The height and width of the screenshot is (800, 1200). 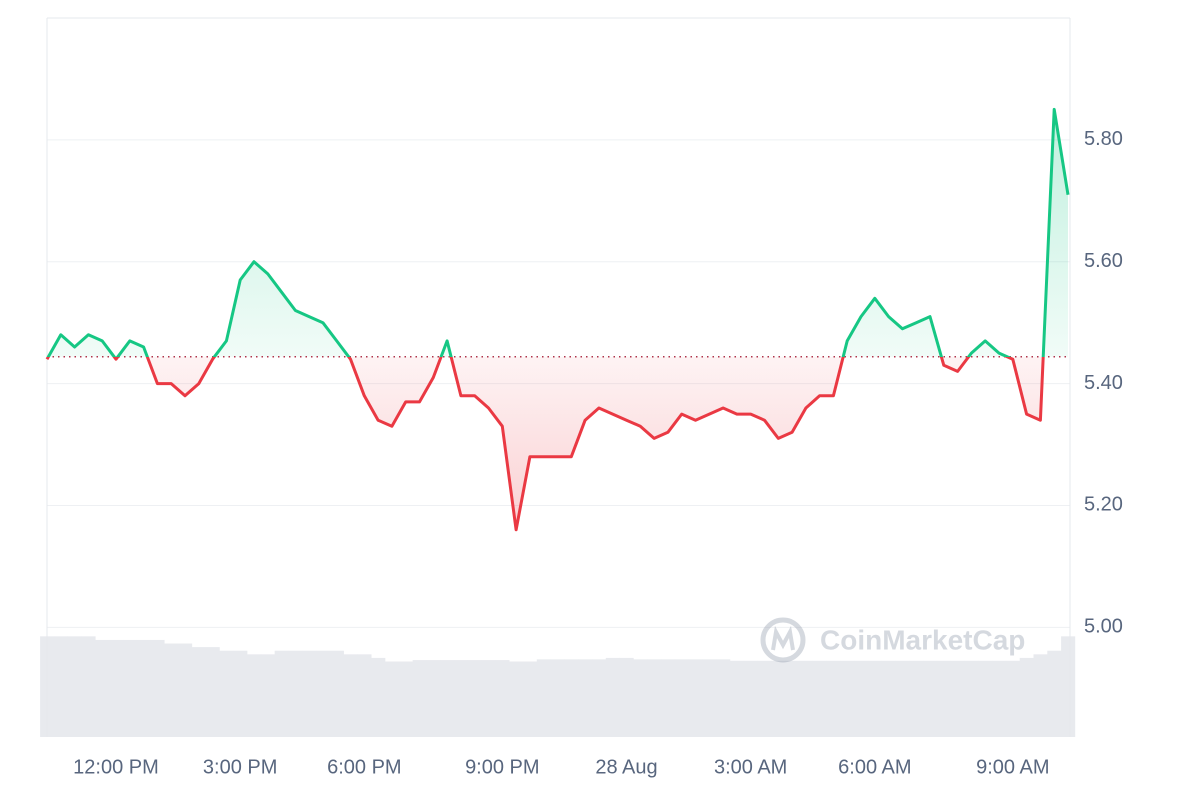 What do you see at coordinates (502, 767) in the screenshot?
I see `x-tick-label: 9:00 PM` at bounding box center [502, 767].